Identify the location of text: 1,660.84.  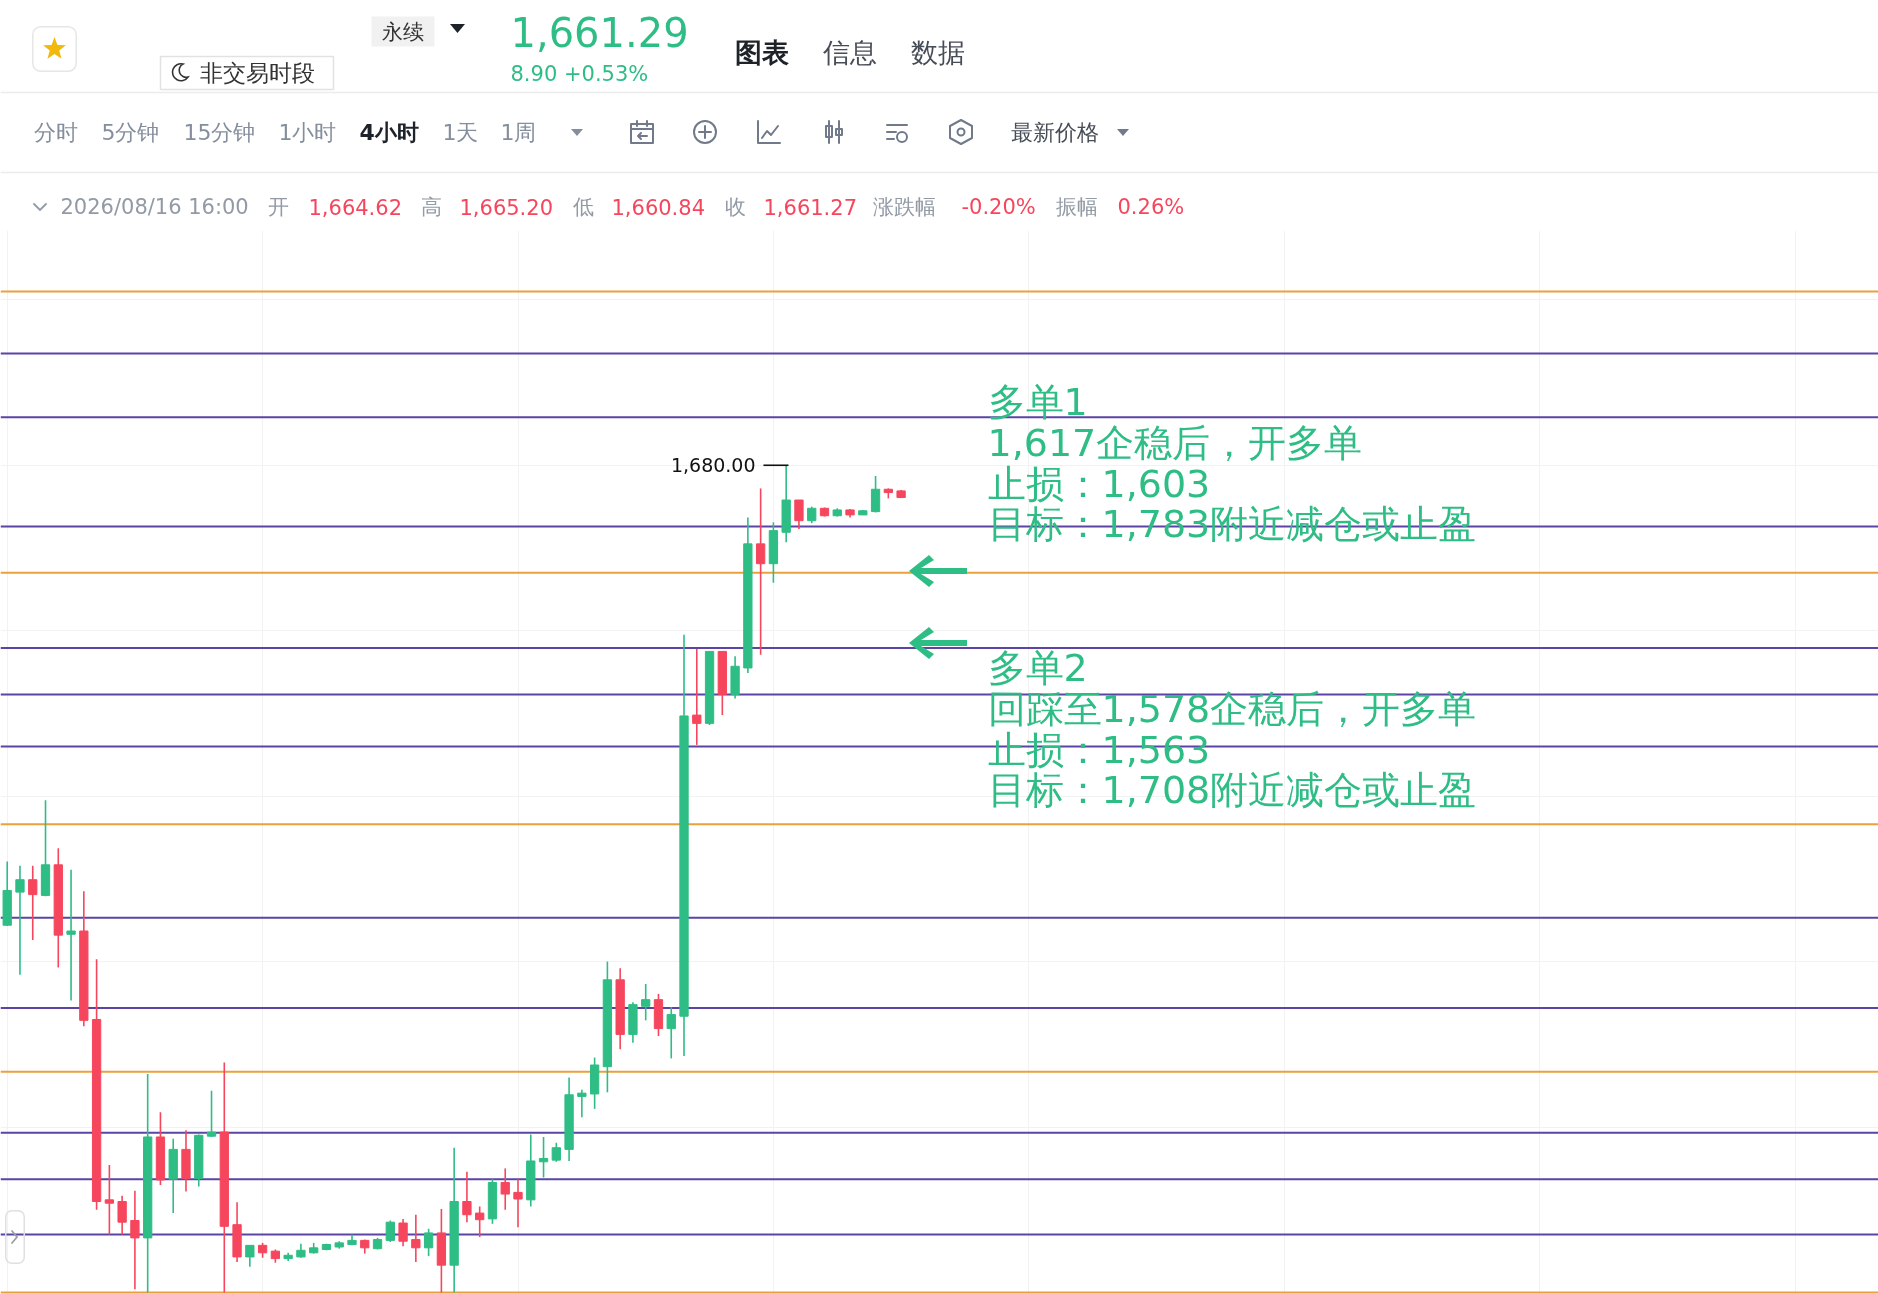
(658, 207).